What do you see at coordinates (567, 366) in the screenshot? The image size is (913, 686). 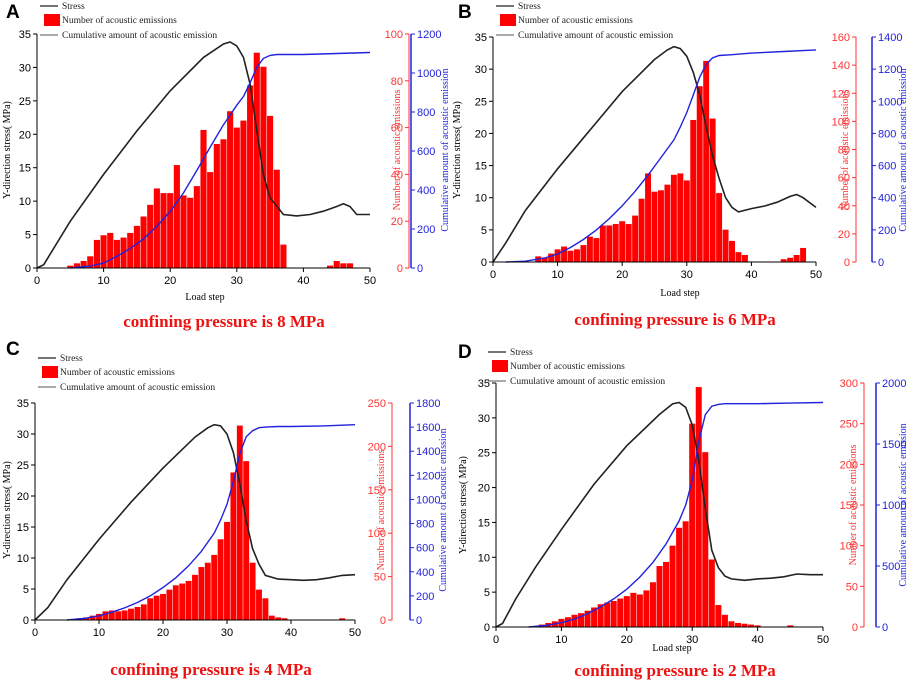 I see `legend-emissions-label: Number of acoustic emissions` at bounding box center [567, 366].